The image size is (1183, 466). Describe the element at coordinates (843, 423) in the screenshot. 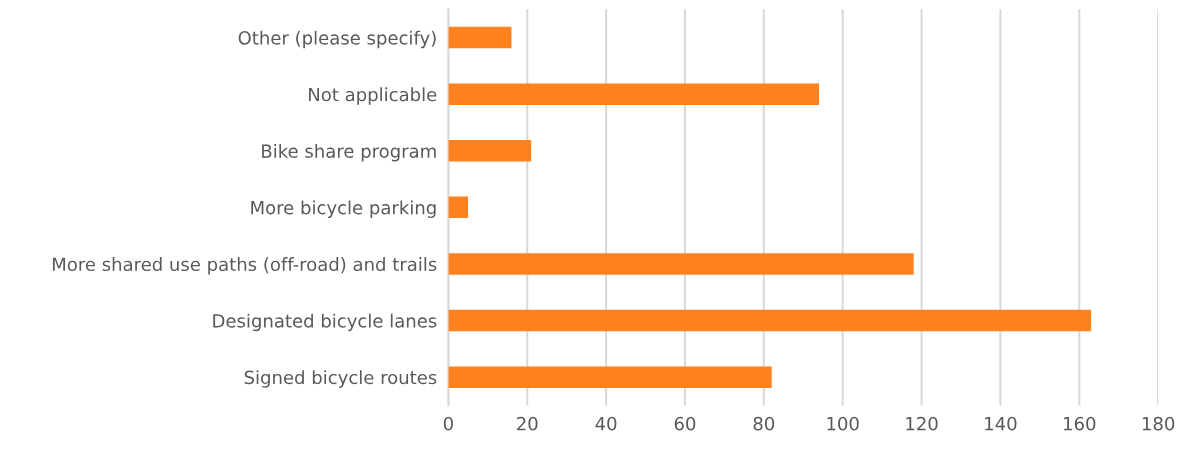

I see `x-tick-label: 100` at that location.